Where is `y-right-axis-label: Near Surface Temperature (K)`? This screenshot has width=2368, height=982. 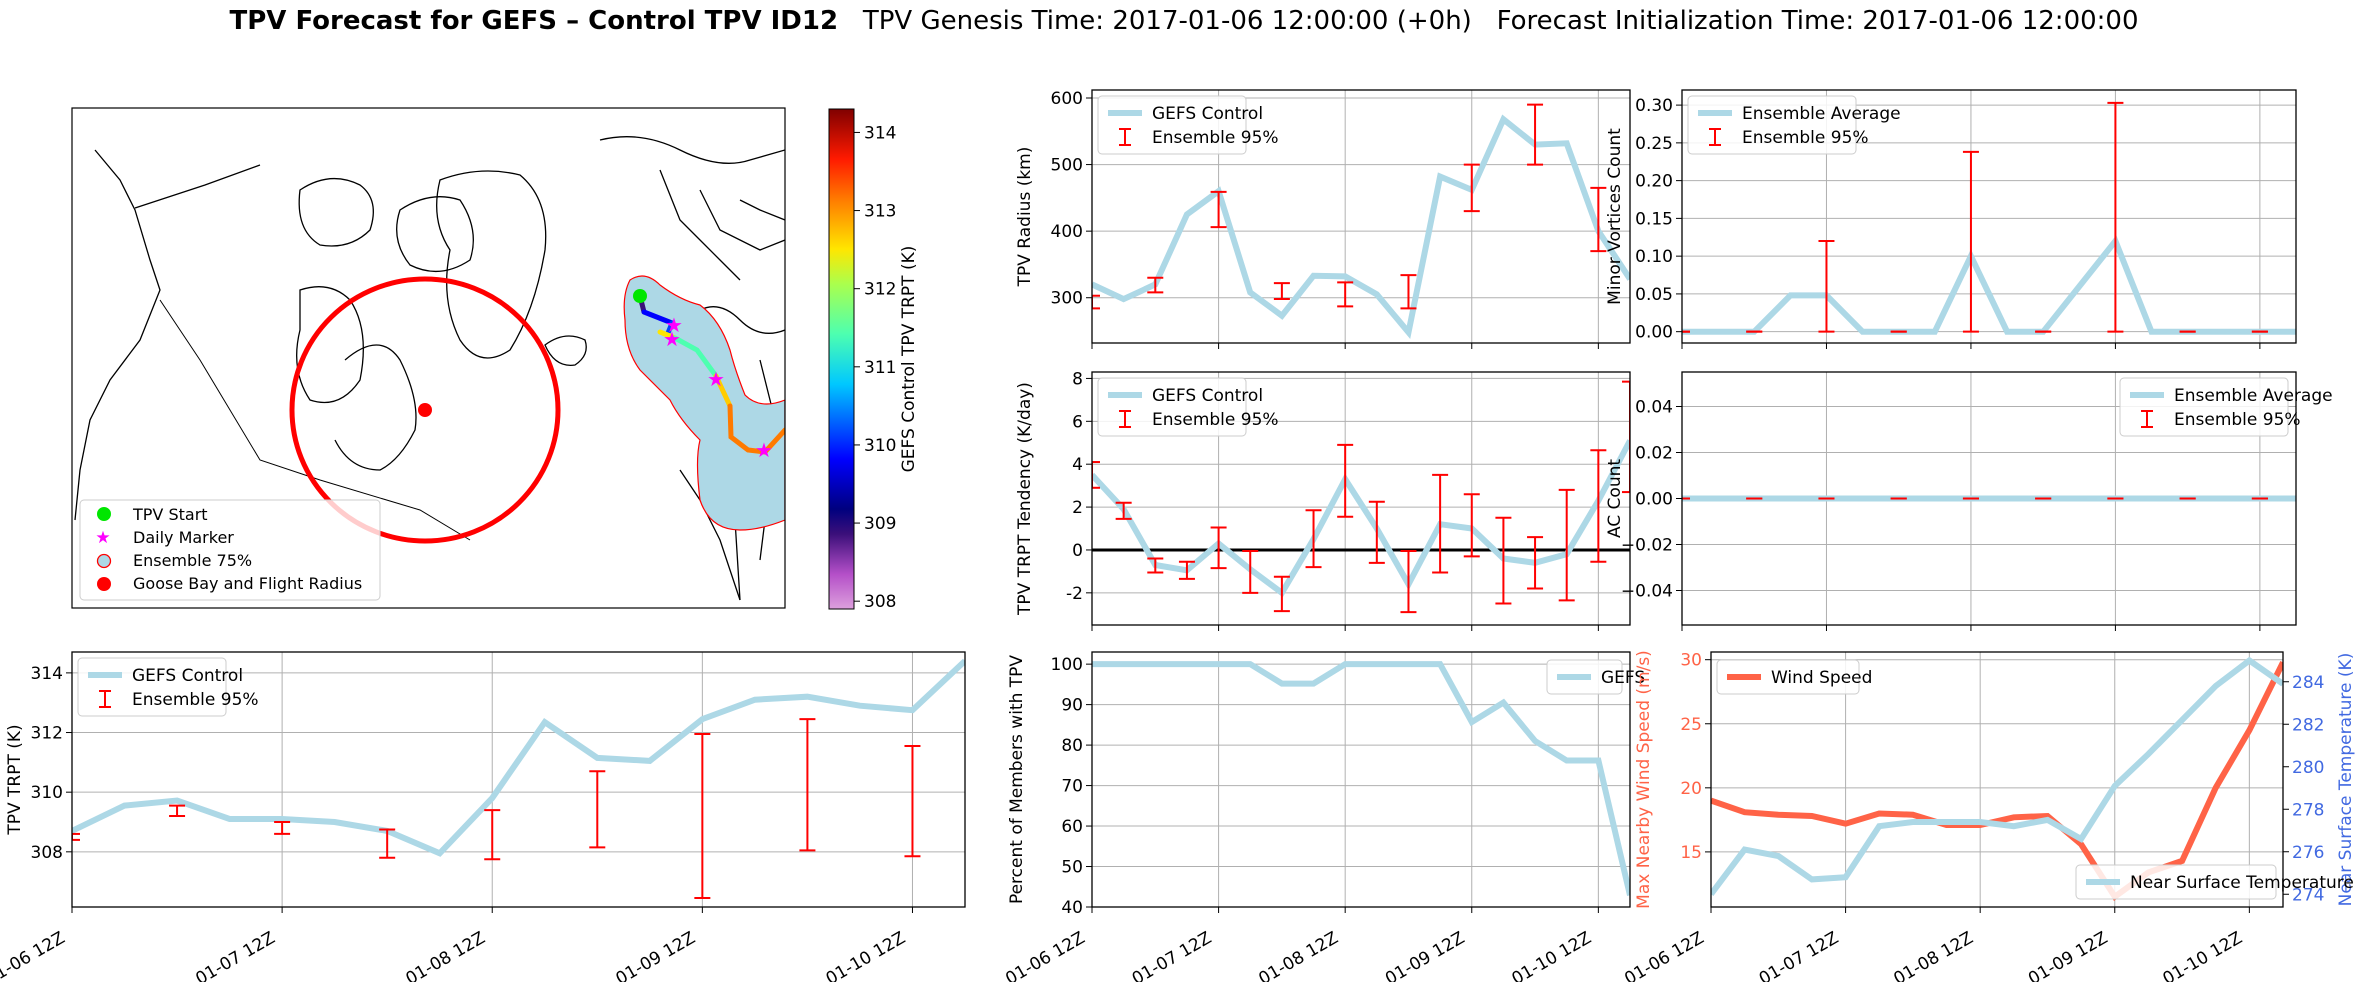
y-right-axis-label: Near Surface Temperature (K) is located at coordinates (2346, 780).